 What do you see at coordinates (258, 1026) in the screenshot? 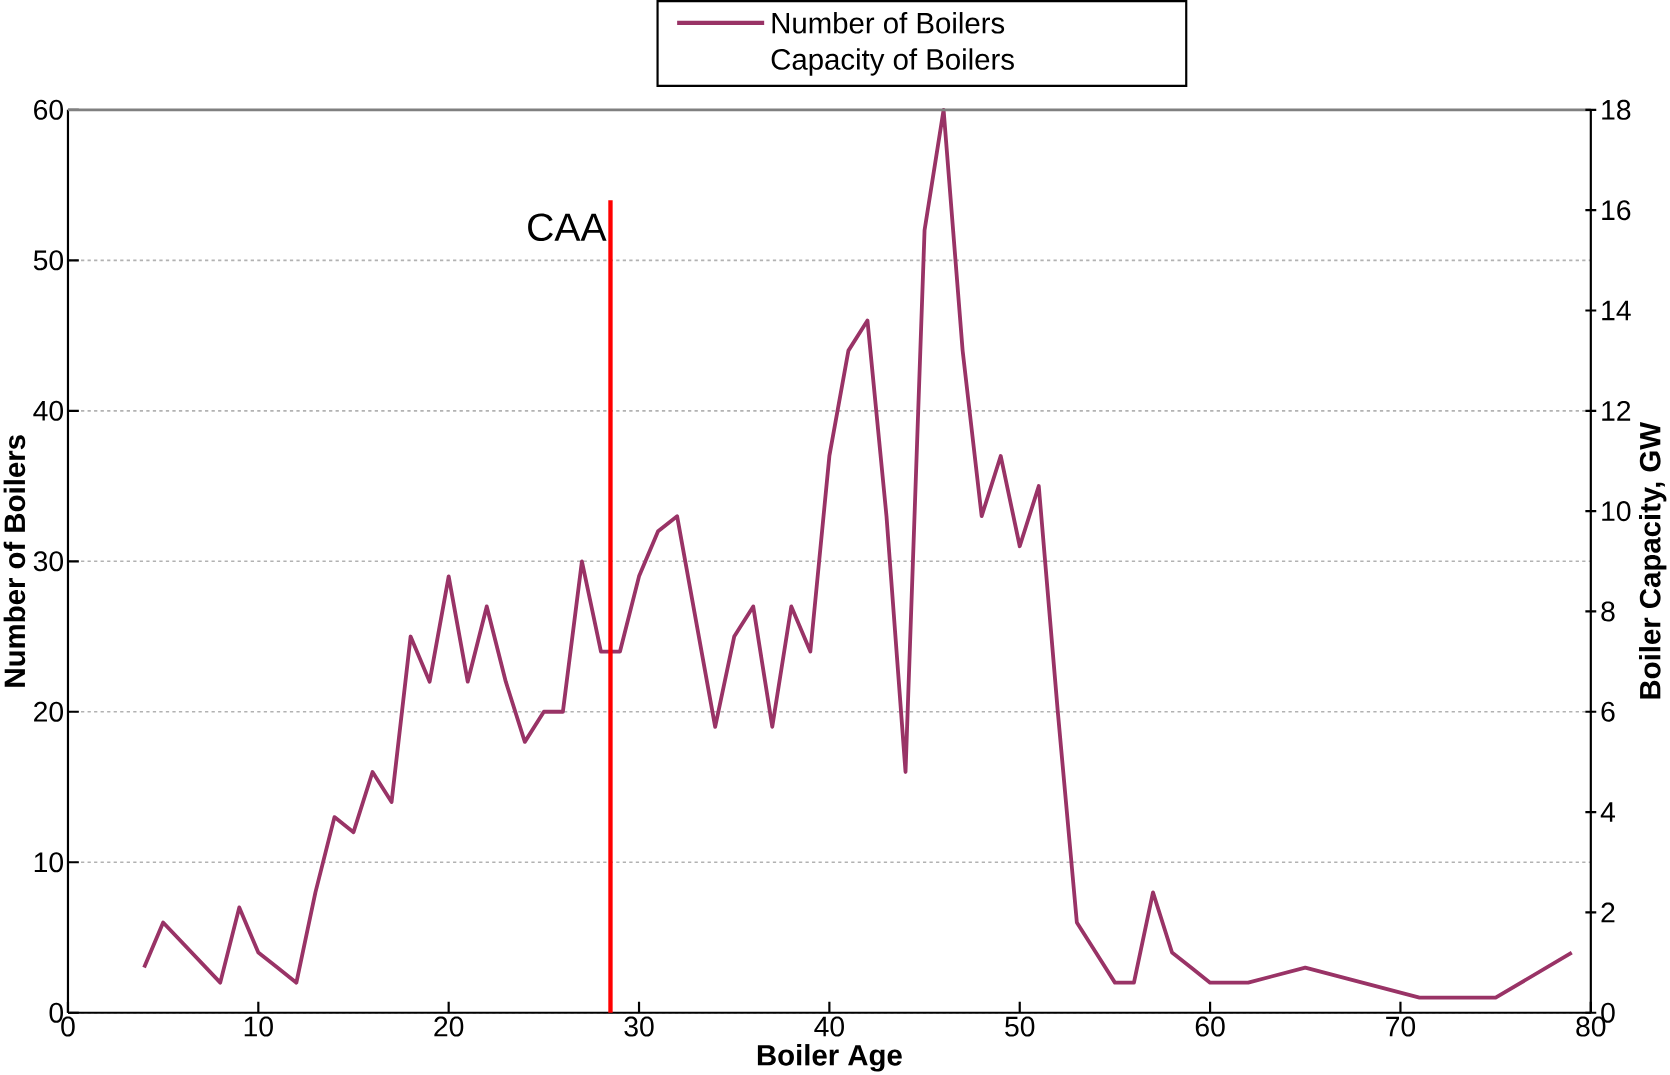
I see `x-tick-label: 10` at bounding box center [258, 1026].